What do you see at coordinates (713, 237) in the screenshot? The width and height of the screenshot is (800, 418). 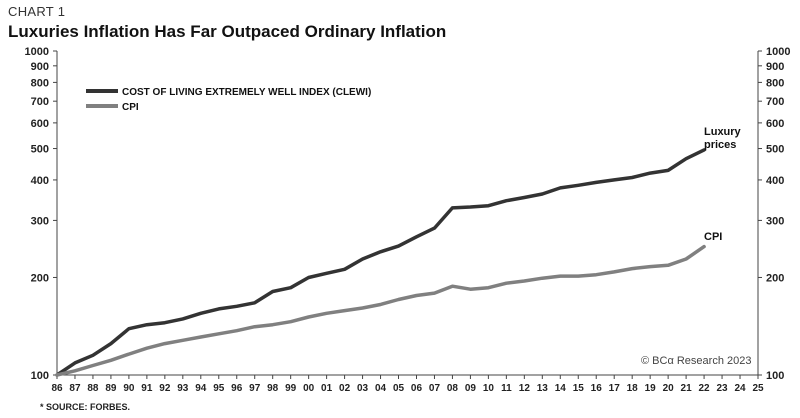 I see `annotation-cpi: CPI` at bounding box center [713, 237].